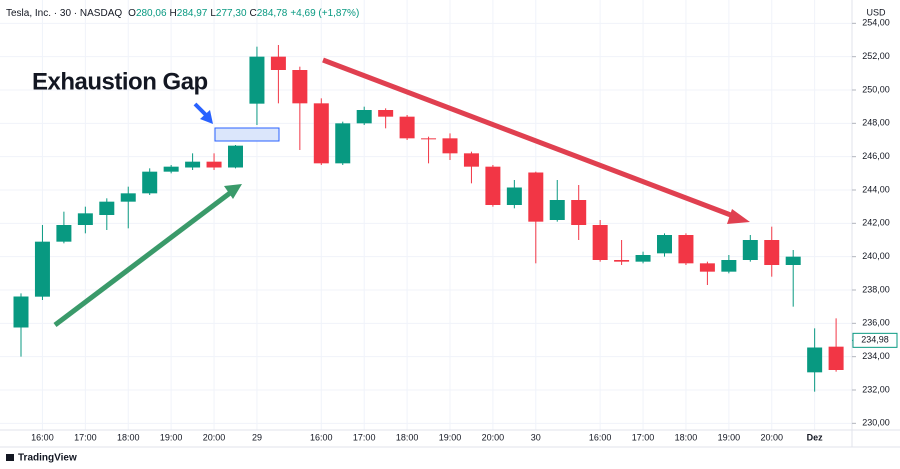 Image resolution: width=900 pixels, height=469 pixels. What do you see at coordinates (876, 323) in the screenshot?
I see `y-tick-label: 236,00` at bounding box center [876, 323].